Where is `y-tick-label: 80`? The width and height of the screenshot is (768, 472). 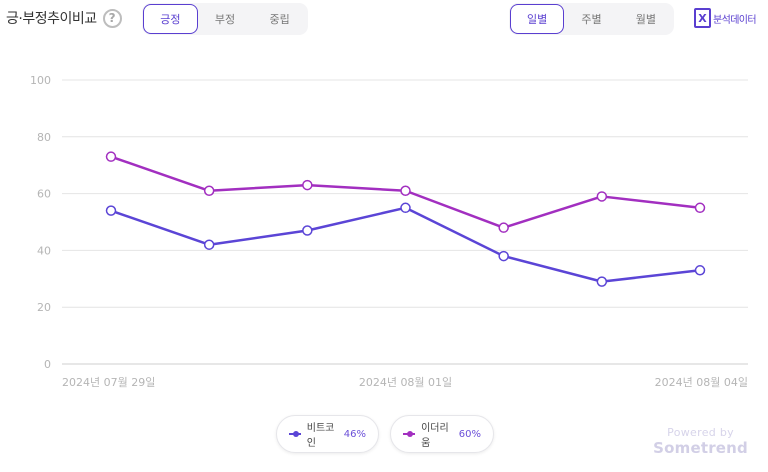 y-tick-label: 80 is located at coordinates (44, 137).